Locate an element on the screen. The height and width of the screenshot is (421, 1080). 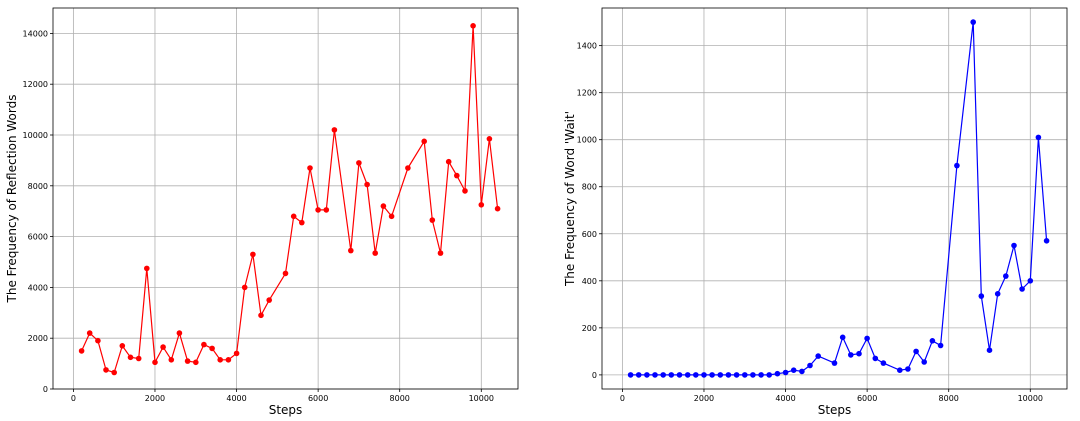
y-tick-label: 600 is located at coordinates (589, 234).